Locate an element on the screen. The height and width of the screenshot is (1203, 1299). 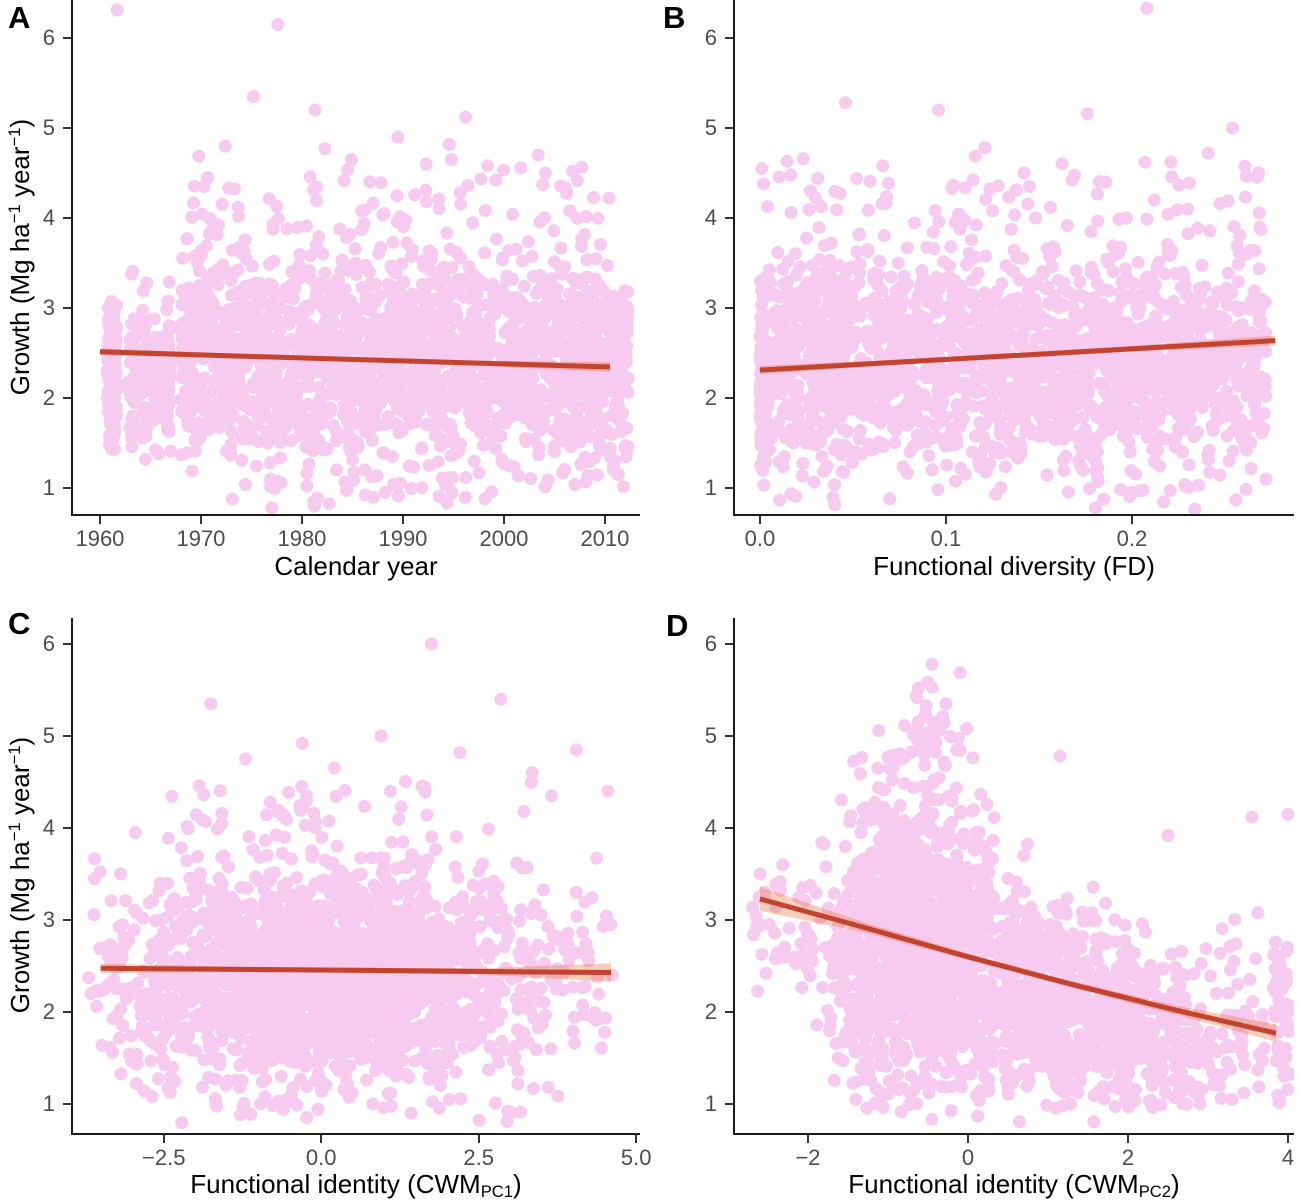
panel-d-x-tick-label: −2 is located at coordinates (808, 1157).